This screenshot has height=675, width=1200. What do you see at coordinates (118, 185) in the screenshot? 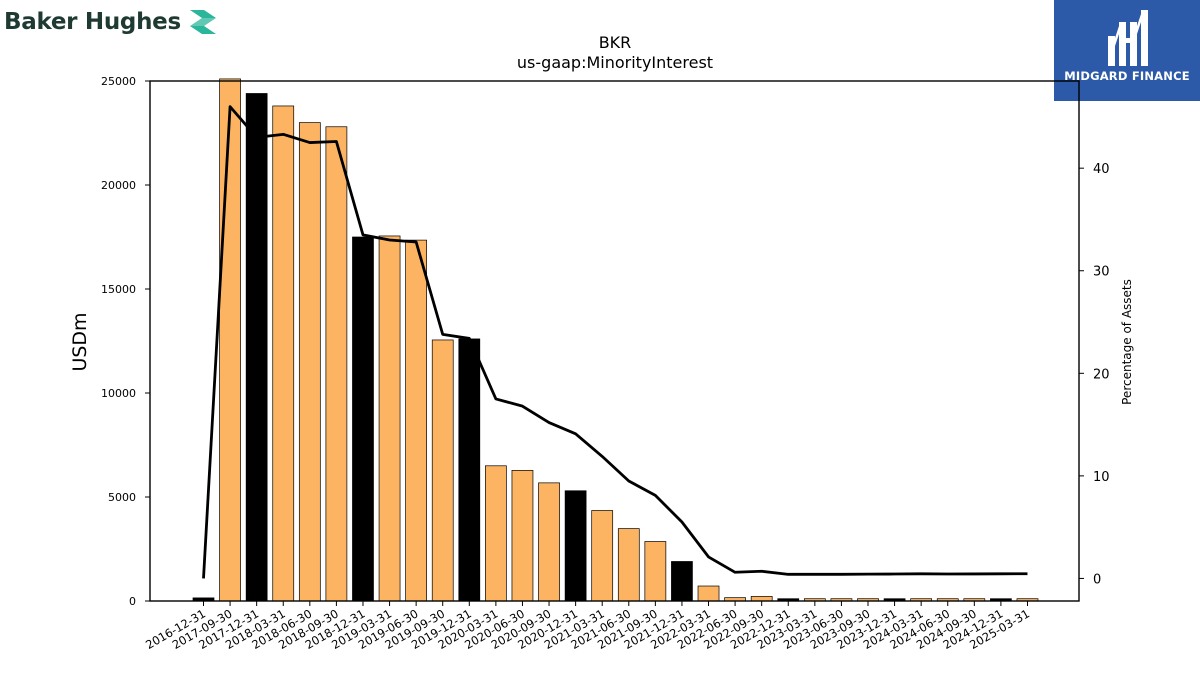
I see `y-tick-label: 20000` at bounding box center [118, 185].